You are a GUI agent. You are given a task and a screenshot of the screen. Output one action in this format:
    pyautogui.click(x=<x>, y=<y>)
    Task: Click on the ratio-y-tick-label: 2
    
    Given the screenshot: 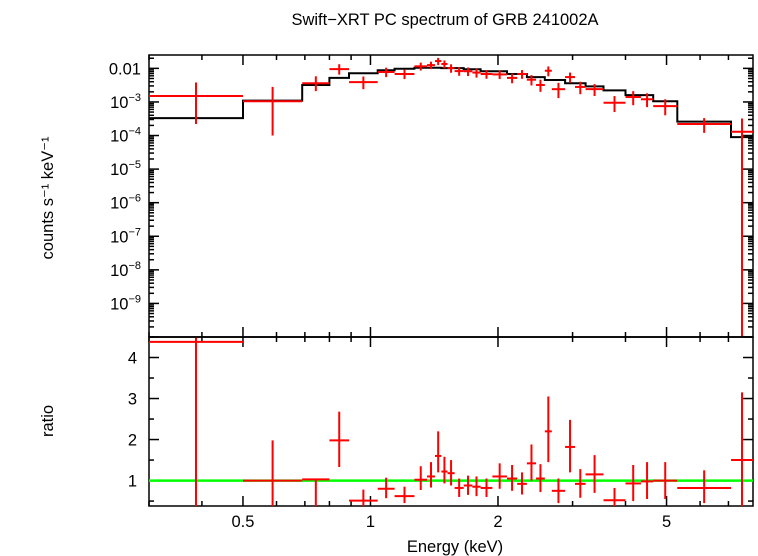 What is the action you would take?
    pyautogui.click(x=132, y=441)
    